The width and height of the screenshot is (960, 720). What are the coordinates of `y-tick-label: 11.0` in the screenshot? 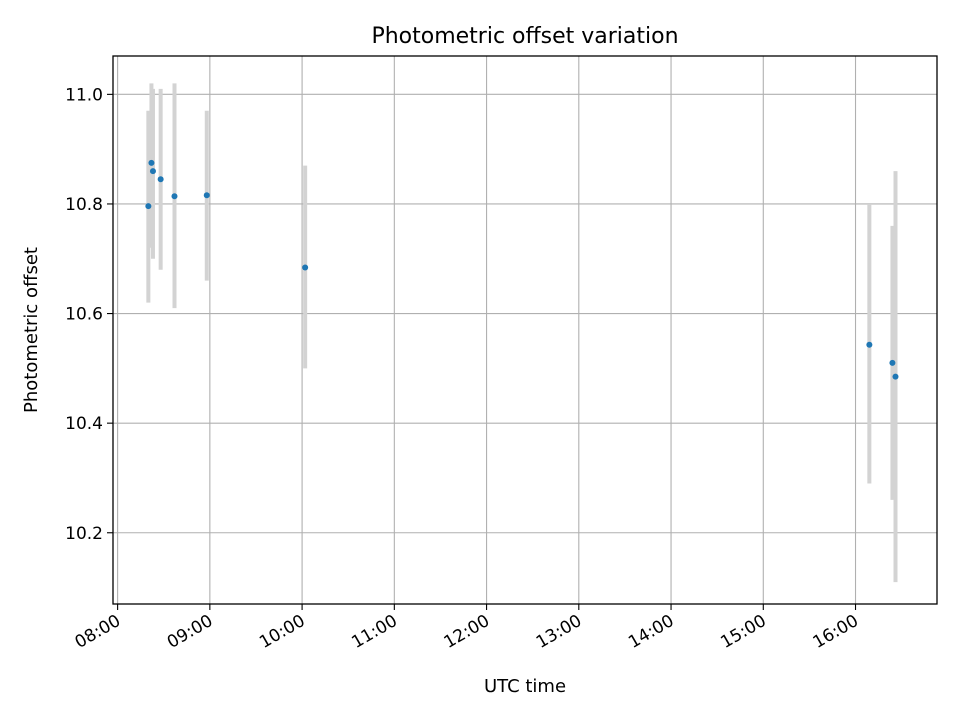 It's located at (84, 95).